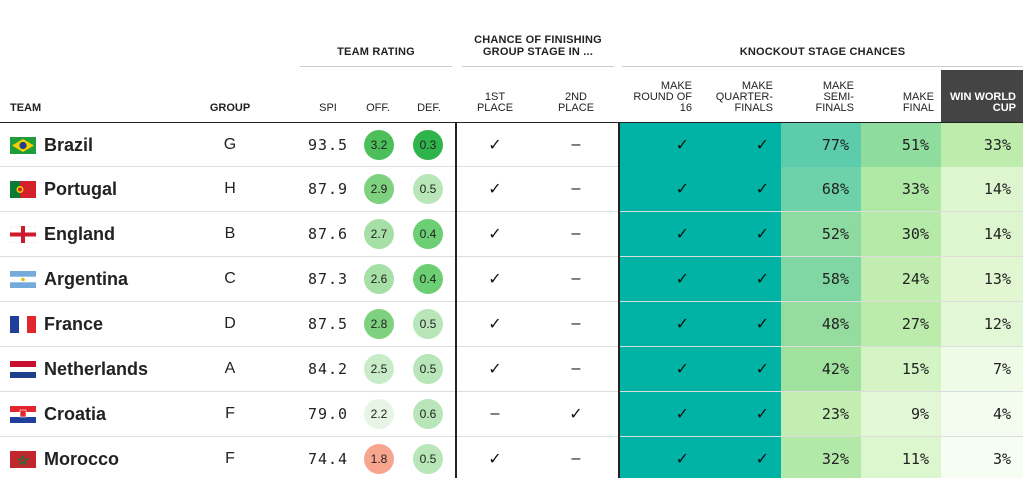  I want to click on spi-cell: 84.2, so click(328, 369).